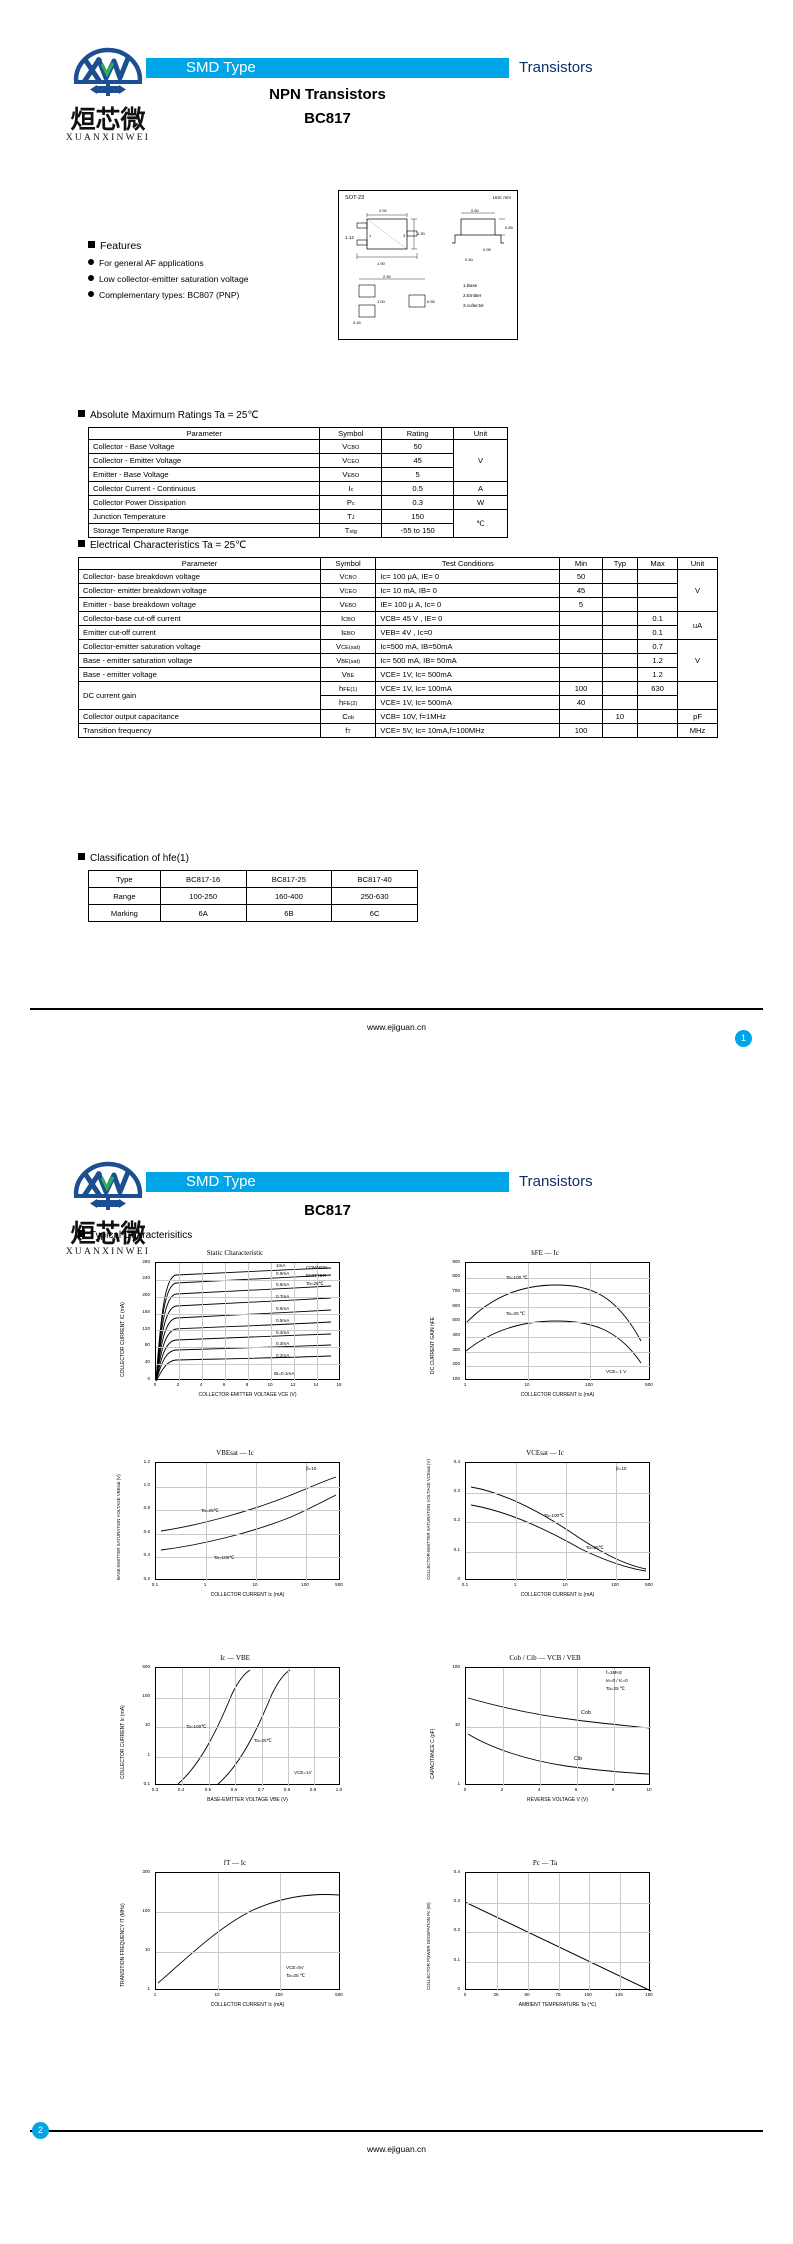  What do you see at coordinates (658, 730) in the screenshot?
I see `cell-max` at bounding box center [658, 730].